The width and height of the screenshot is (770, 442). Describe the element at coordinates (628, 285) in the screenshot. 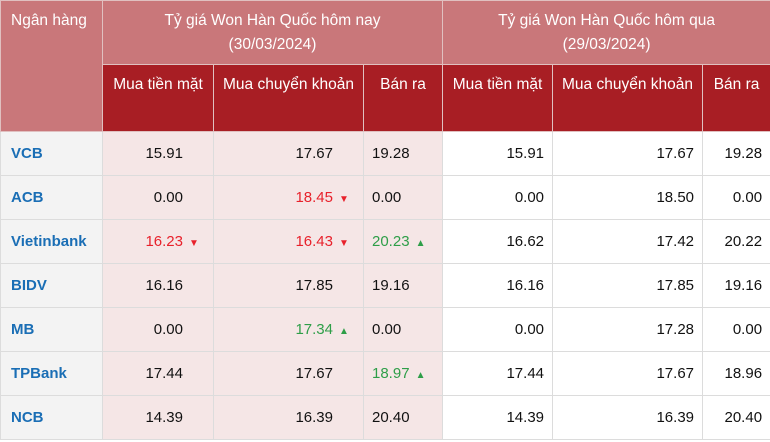

I see `yesterday-rate-cell: 17.85` at that location.